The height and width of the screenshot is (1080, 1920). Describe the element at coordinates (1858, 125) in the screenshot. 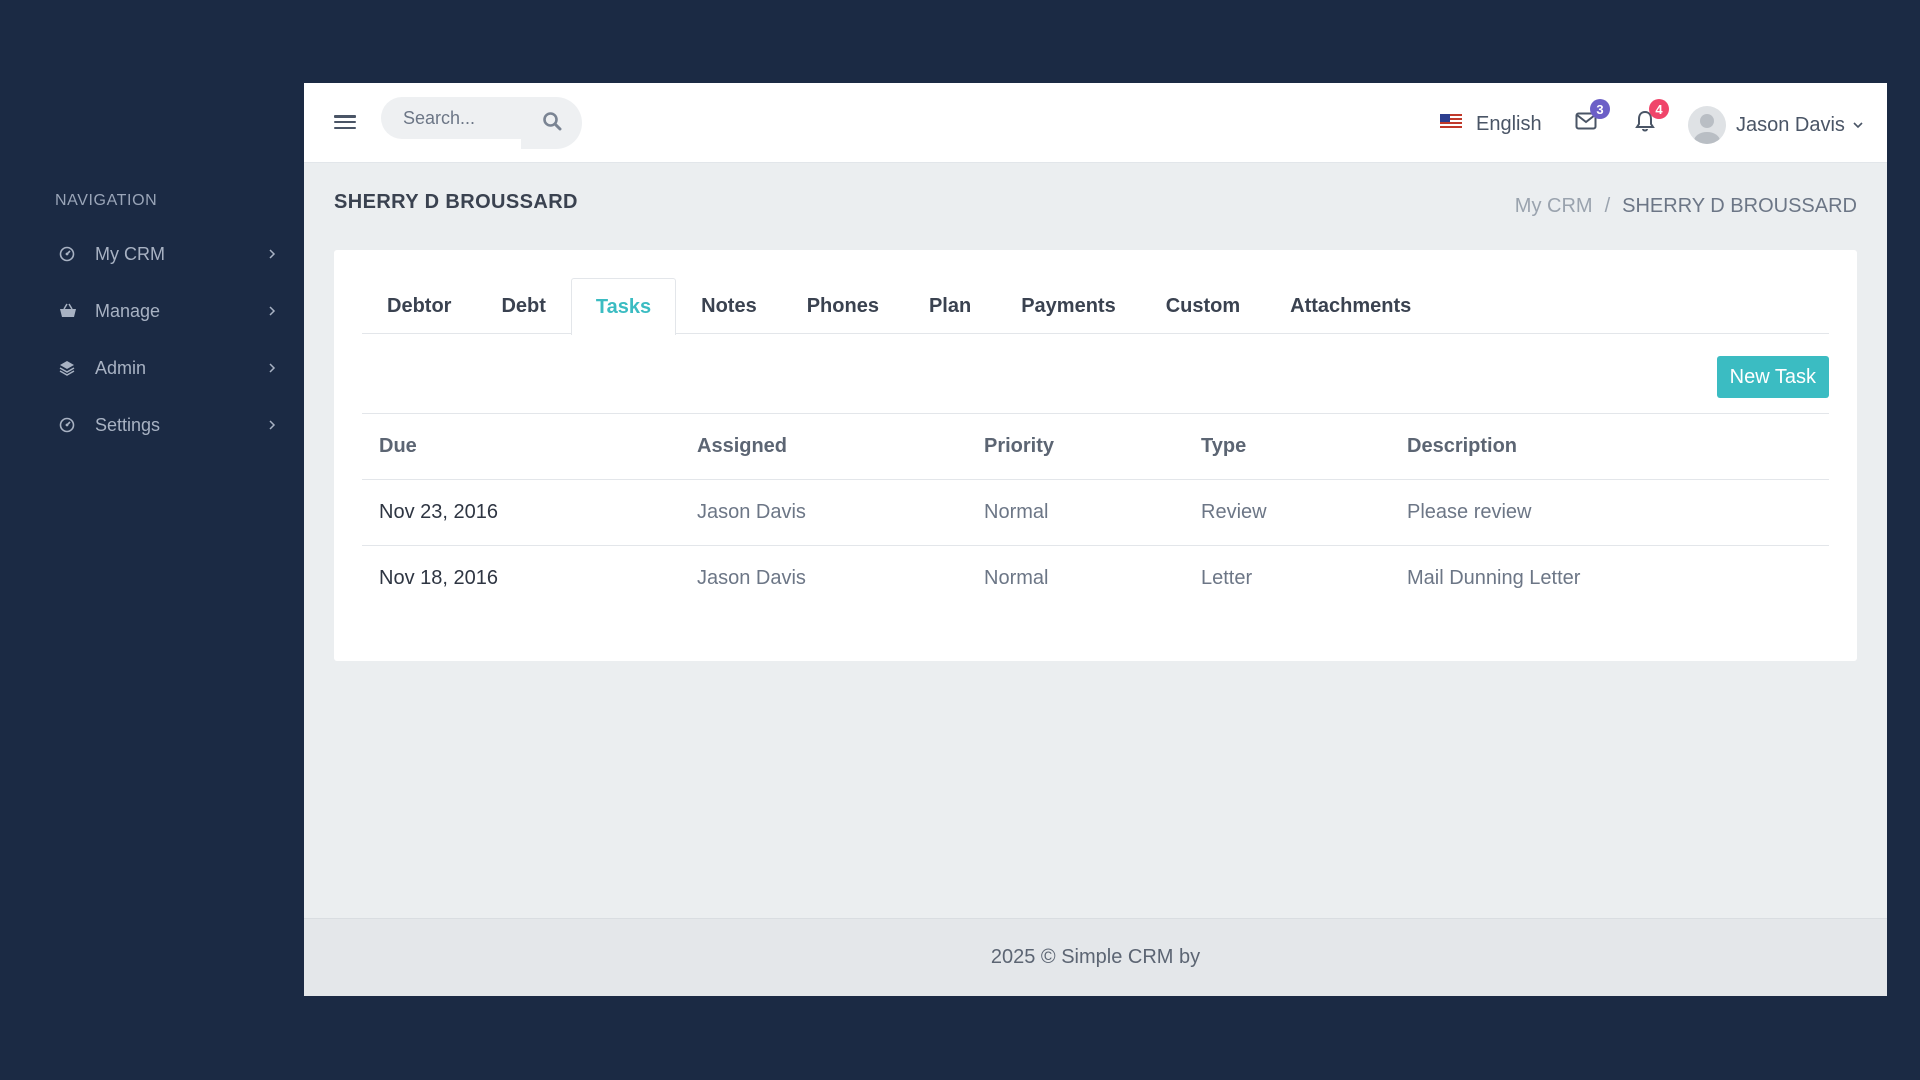

I see `chevron-down-icon` at that location.